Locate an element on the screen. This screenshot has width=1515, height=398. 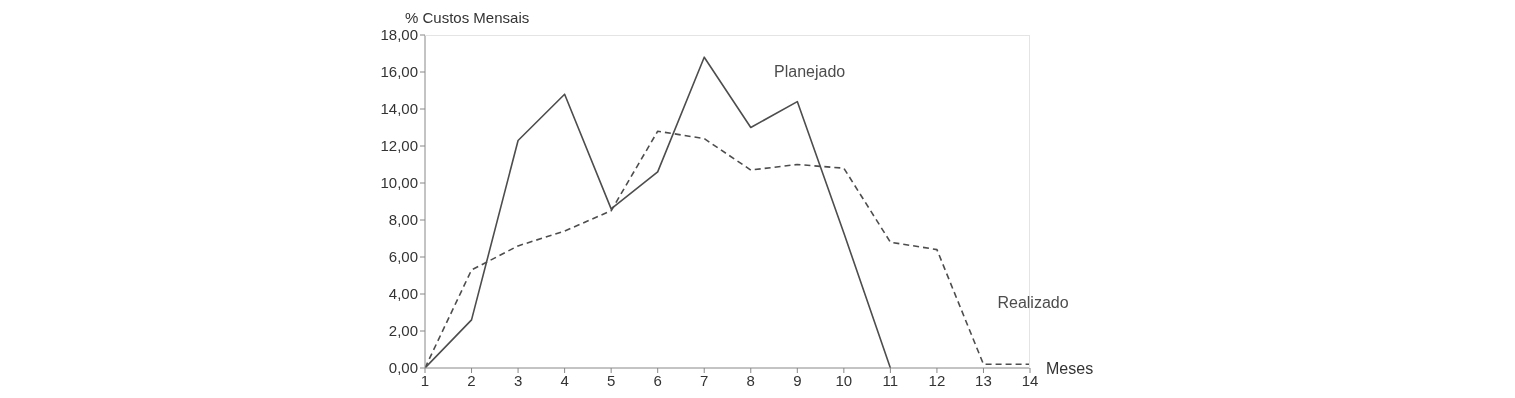
x-tick-label: 13 is located at coordinates (983, 380).